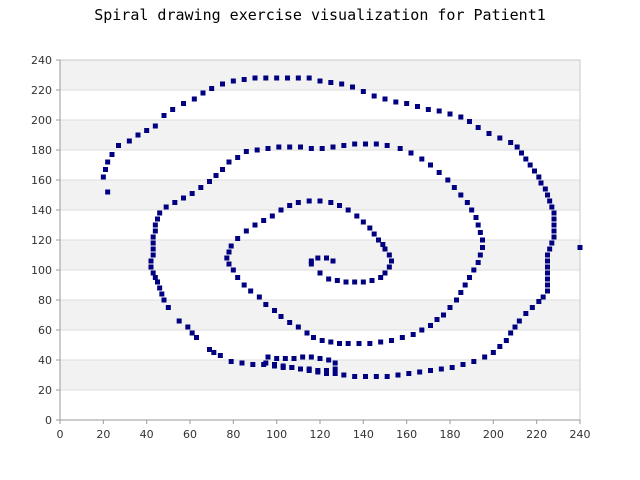 The width and height of the screenshot is (640, 480). I want to click on plot-band, so click(320, 315).